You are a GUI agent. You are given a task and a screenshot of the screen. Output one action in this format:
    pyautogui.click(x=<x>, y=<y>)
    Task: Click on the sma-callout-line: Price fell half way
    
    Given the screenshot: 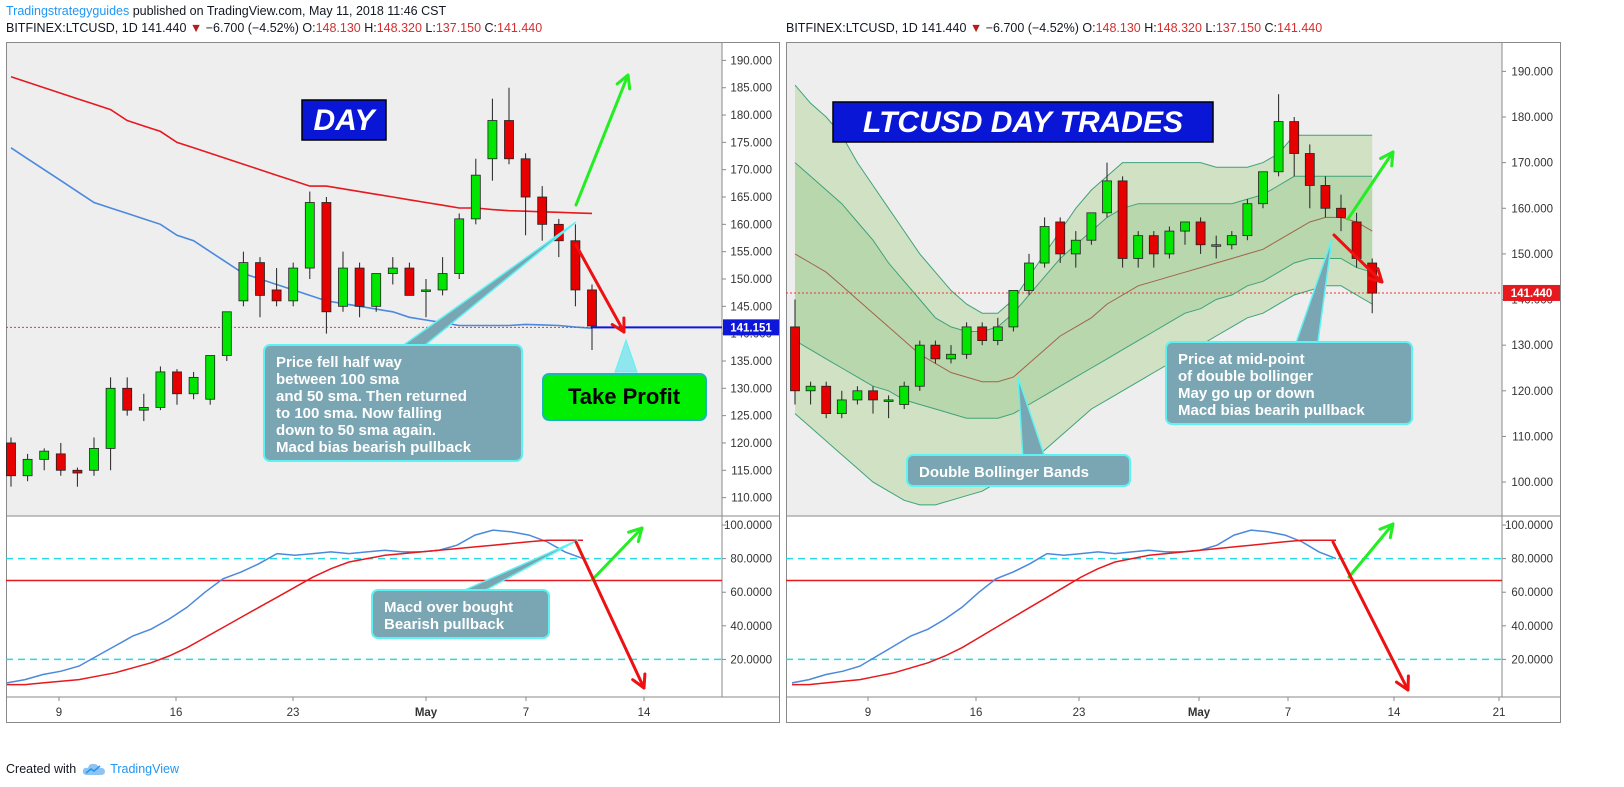 What is the action you would take?
    pyautogui.click(x=339, y=362)
    